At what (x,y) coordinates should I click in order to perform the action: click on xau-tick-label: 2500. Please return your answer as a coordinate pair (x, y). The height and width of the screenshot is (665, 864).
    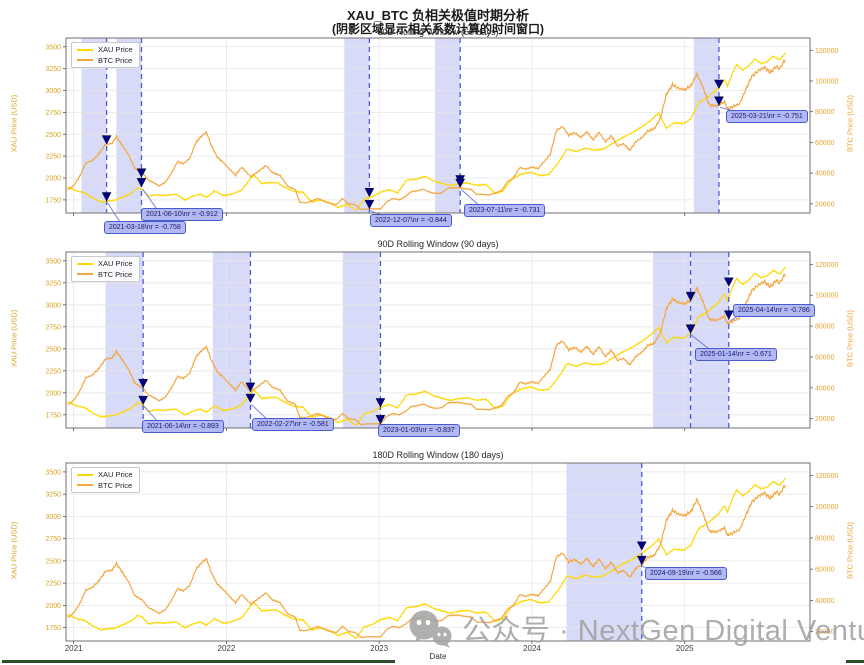
    Looking at the image, I should click on (53, 135).